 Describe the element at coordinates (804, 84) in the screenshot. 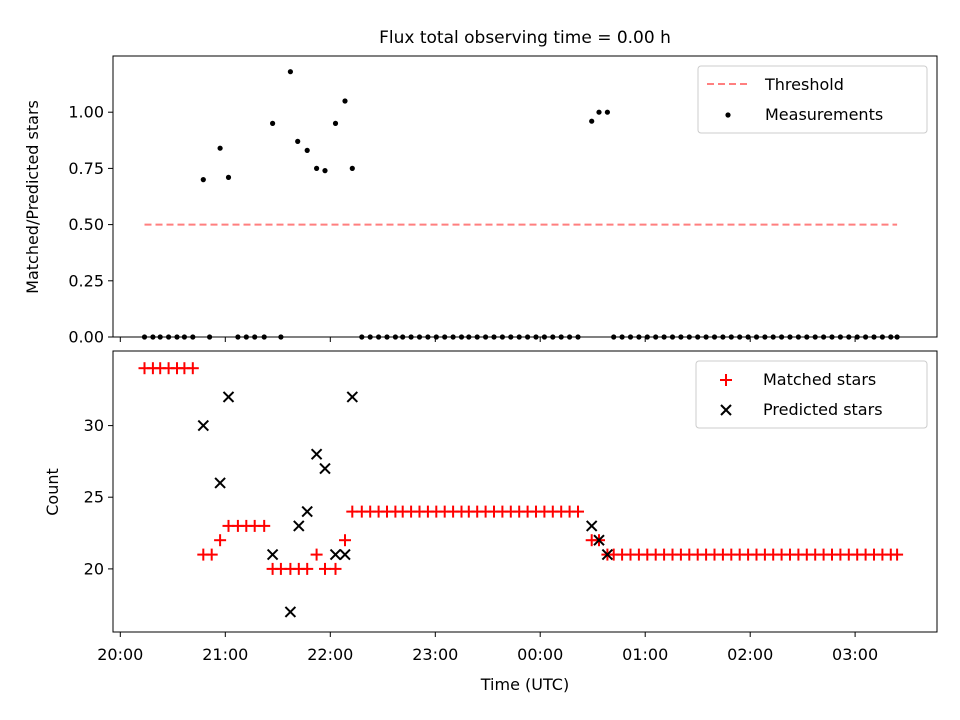

I see `legend-threshold-label: Threshold` at that location.